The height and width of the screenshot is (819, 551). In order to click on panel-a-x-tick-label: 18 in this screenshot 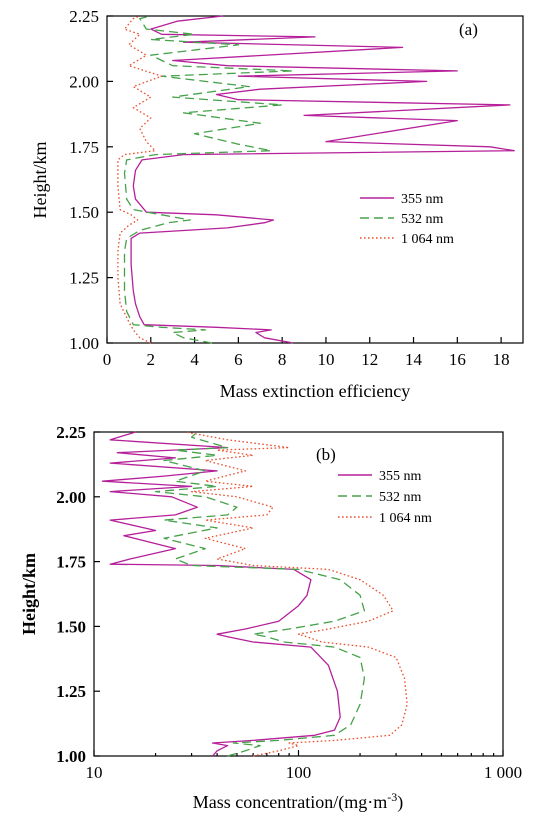, I will do `click(501, 359)`.